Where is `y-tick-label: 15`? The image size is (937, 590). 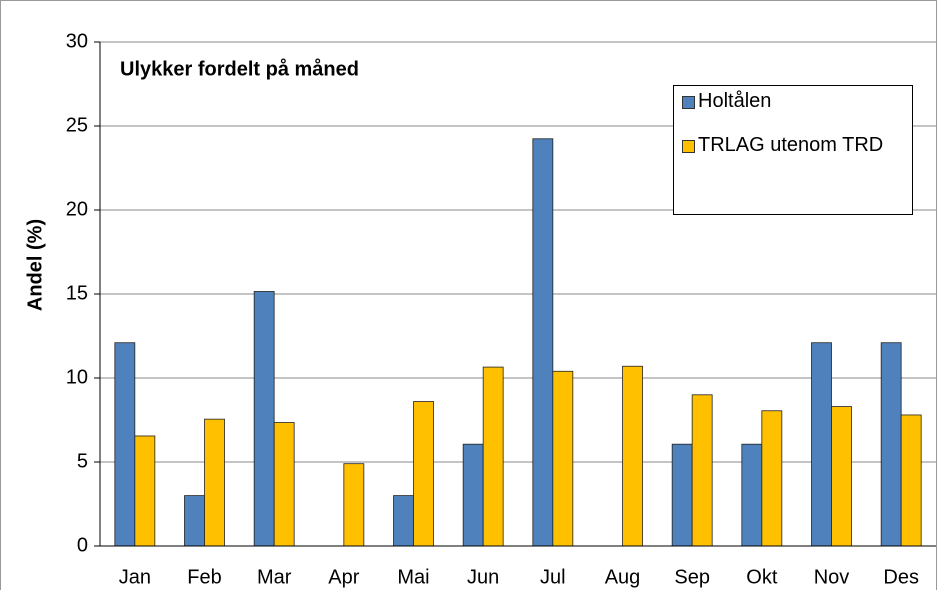 y-tick-label: 15 is located at coordinates (77, 293).